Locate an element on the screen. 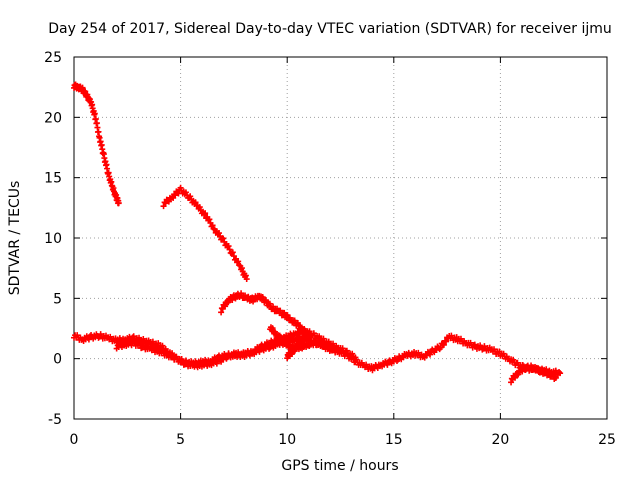  series-segment-a is located at coordinates (96, 144).